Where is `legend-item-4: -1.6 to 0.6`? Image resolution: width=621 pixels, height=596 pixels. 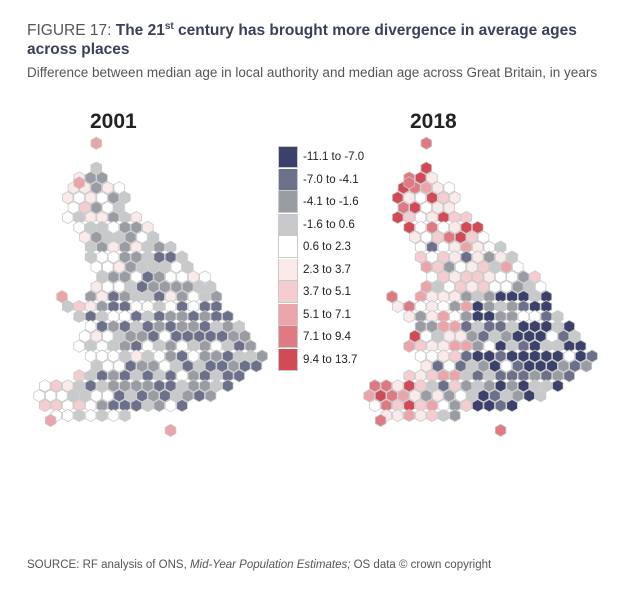
legend-item-4: -1.6 to 0.6 is located at coordinates (321, 225).